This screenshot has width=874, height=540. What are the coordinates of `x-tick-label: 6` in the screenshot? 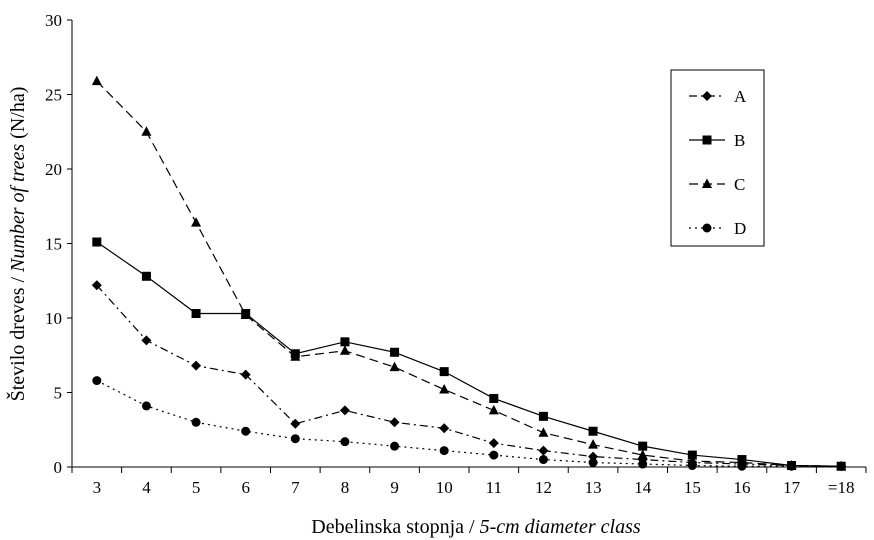 It's located at (245, 487).